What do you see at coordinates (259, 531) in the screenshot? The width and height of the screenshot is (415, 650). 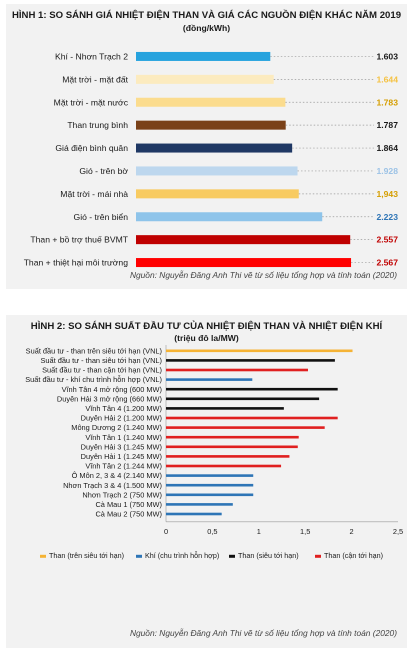 I see `x-tick-label: 1` at bounding box center [259, 531].